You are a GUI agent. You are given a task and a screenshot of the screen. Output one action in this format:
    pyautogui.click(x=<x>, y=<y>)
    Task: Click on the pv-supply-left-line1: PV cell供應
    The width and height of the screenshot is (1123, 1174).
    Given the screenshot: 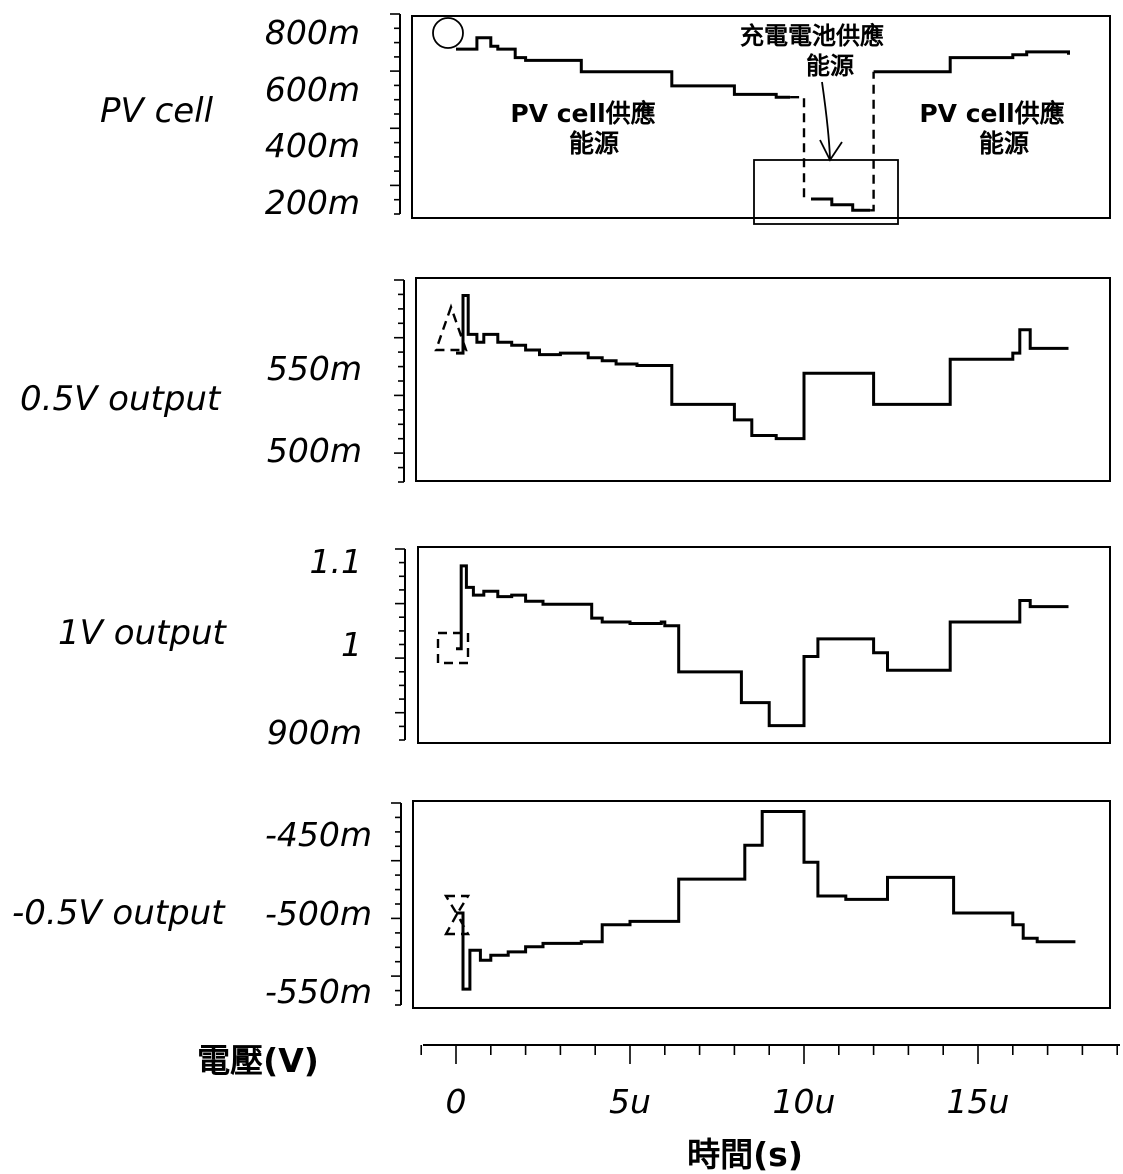 What is the action you would take?
    pyautogui.click(x=582, y=113)
    